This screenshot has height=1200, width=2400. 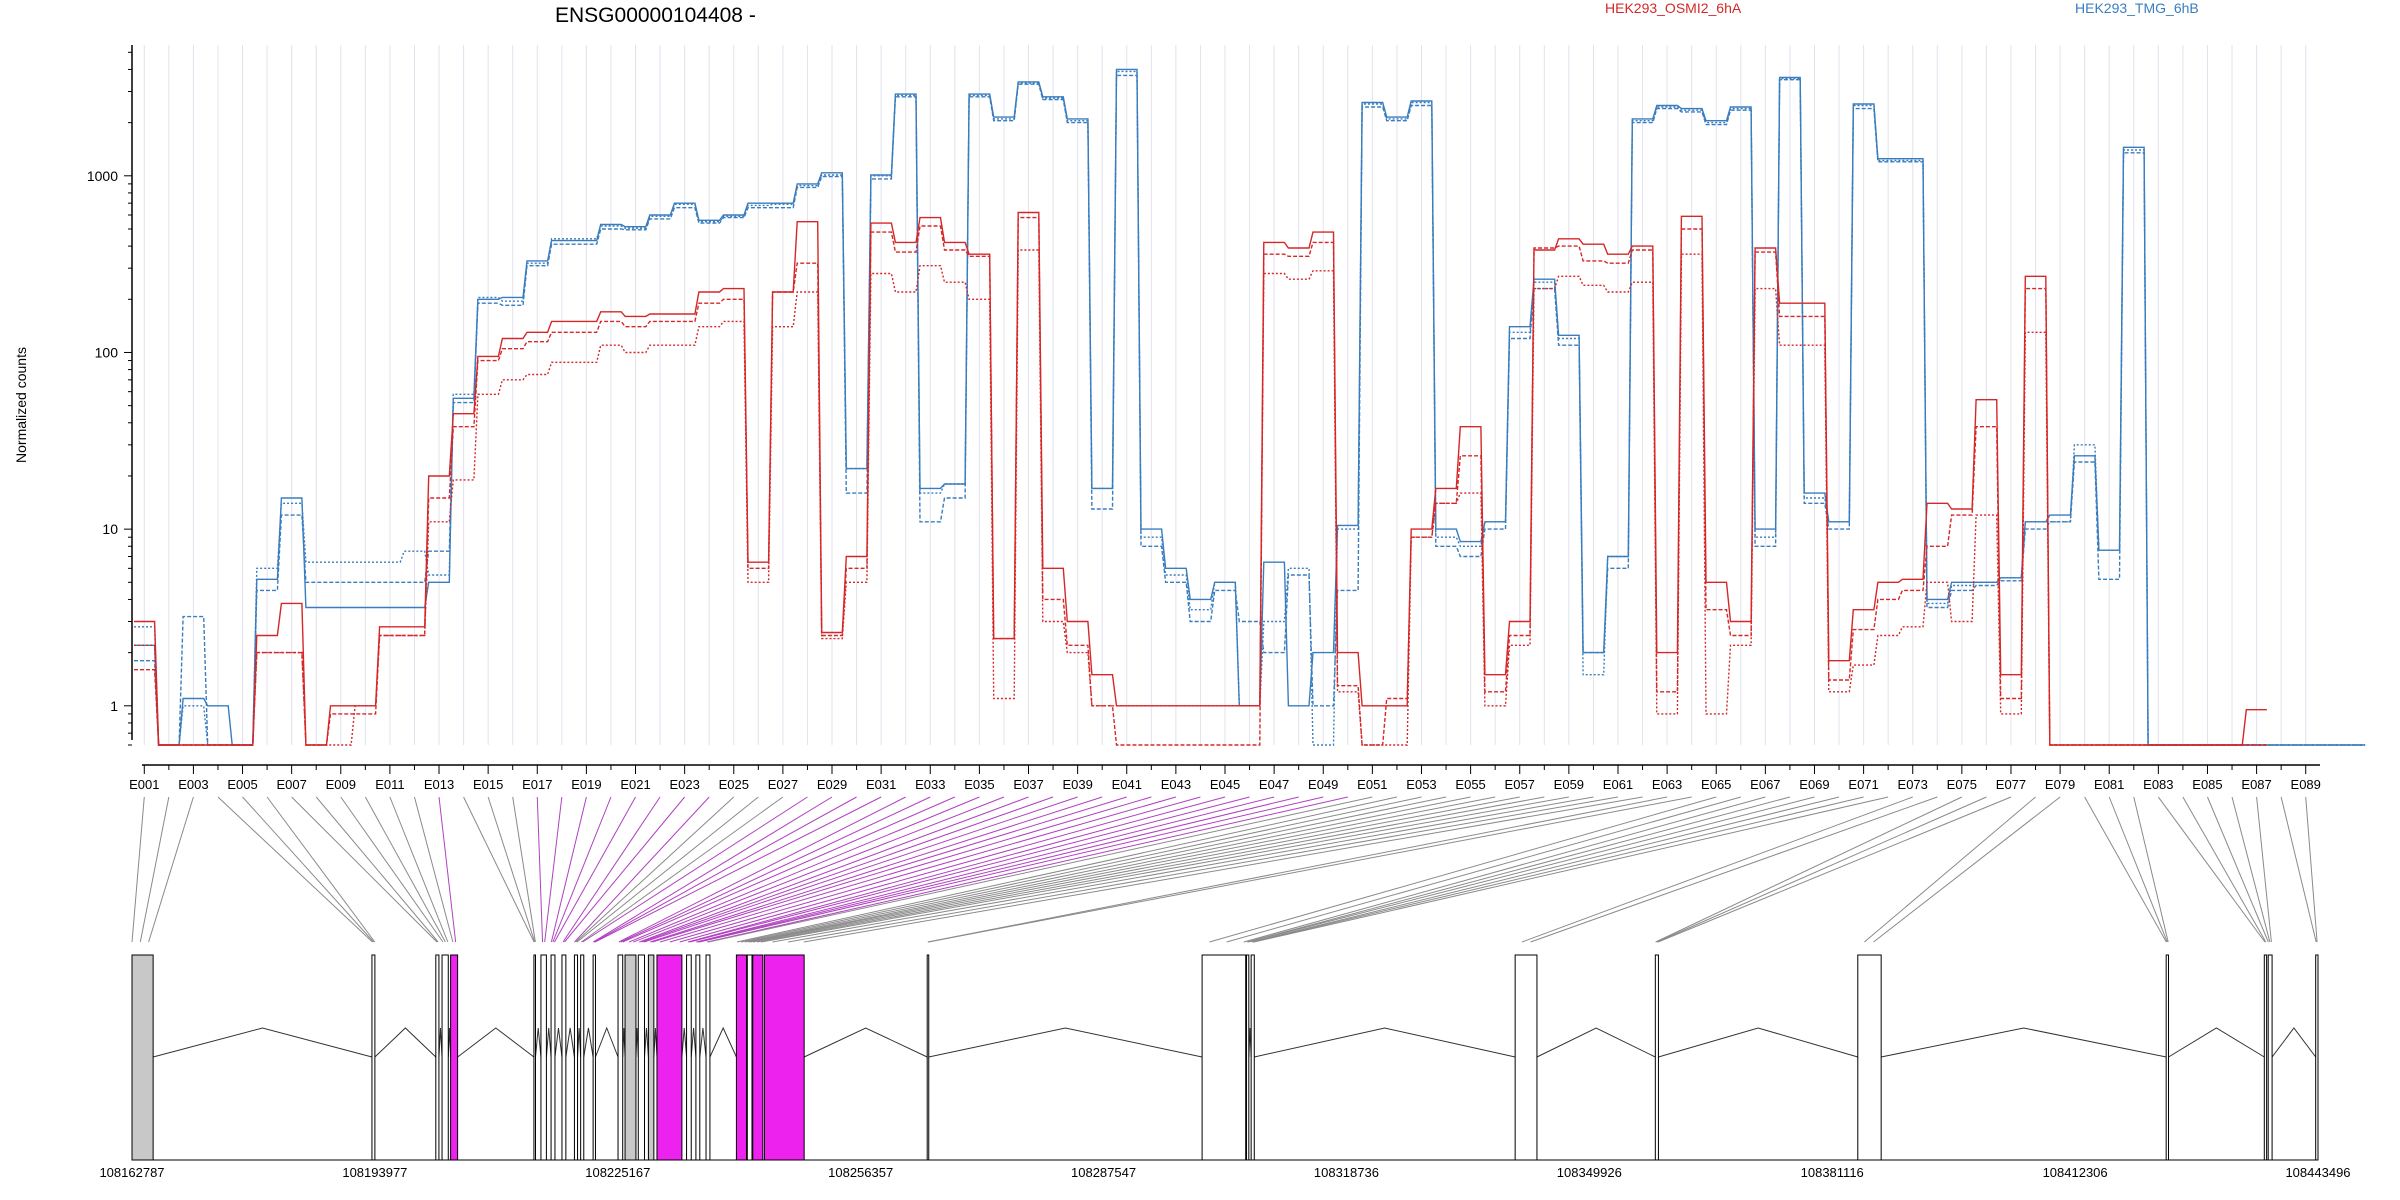 I want to click on exon-tick-label: E075, so click(x=1962, y=784).